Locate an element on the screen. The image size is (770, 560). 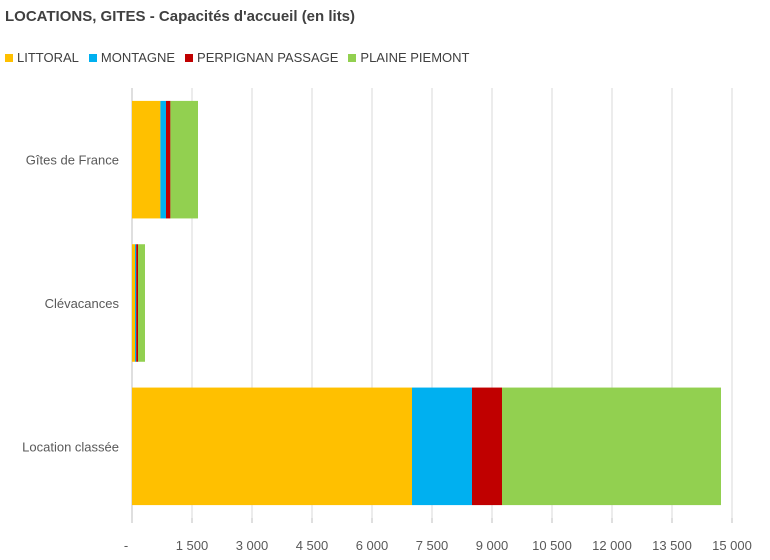
x-tick-label: 4 500 is located at coordinates (312, 545).